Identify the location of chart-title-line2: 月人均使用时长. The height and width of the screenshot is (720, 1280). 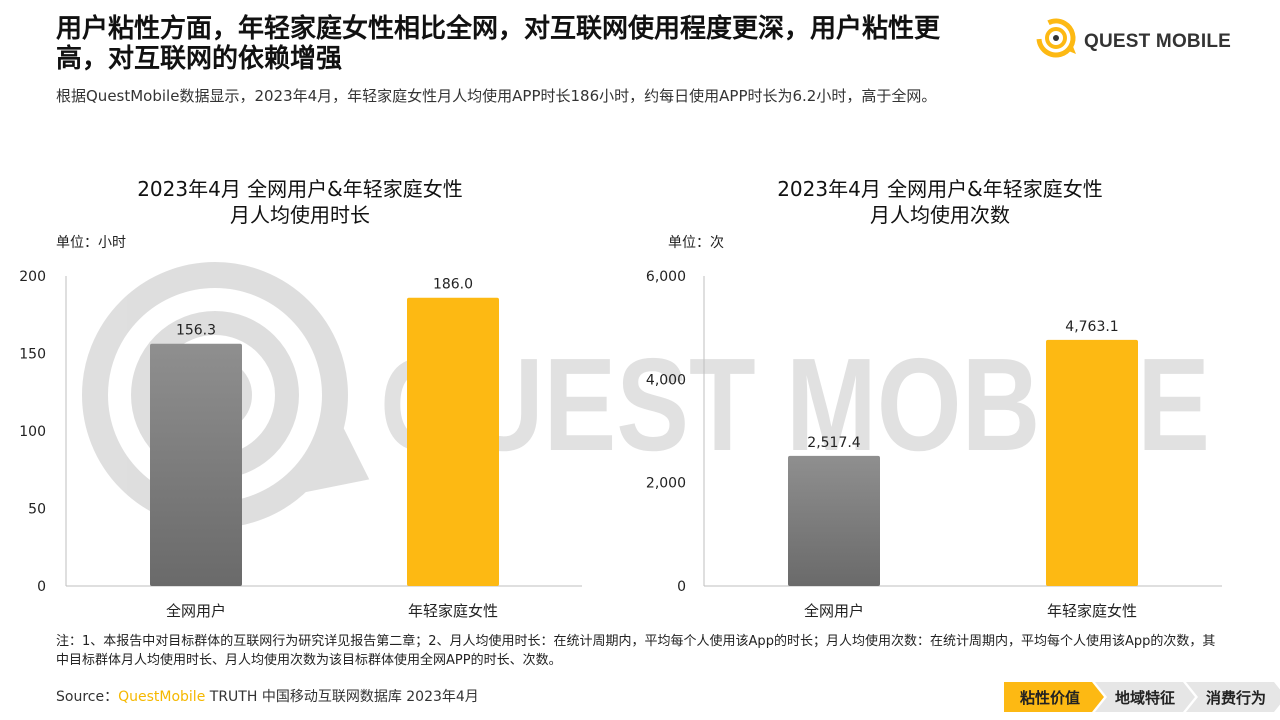
(300, 215).